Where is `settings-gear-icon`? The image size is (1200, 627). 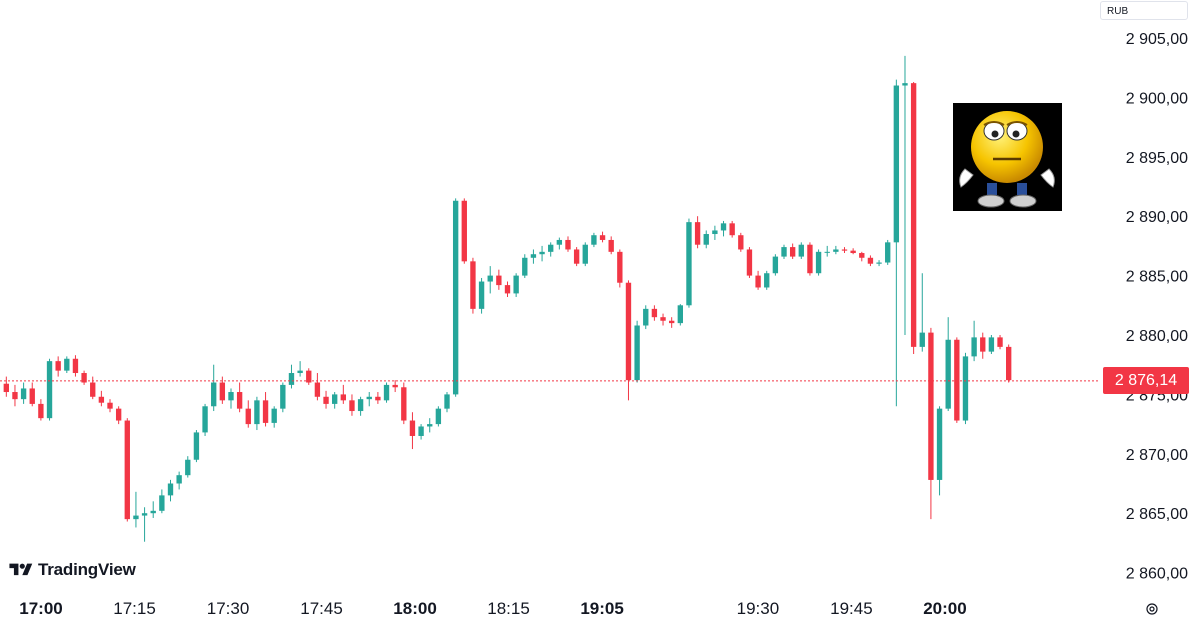 settings-gear-icon is located at coordinates (1152, 609).